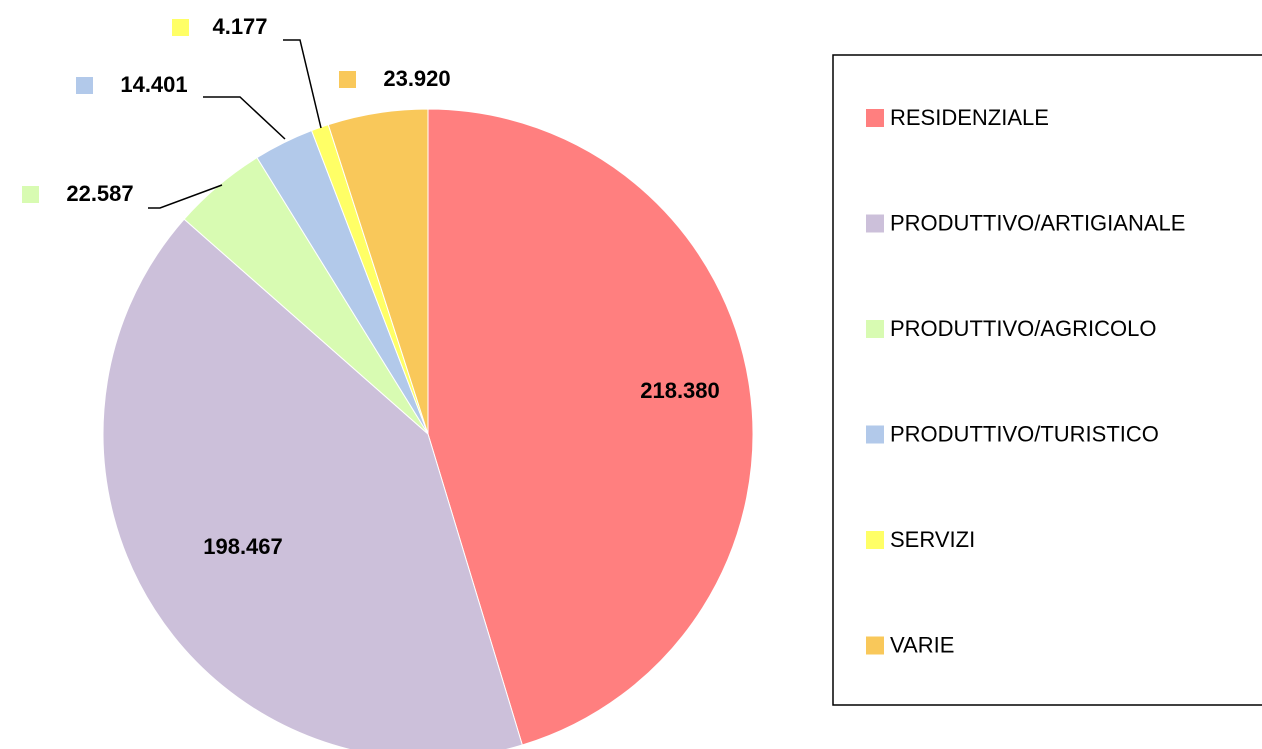 This screenshot has height=749, width=1262. What do you see at coordinates (99, 193) in the screenshot?
I see `data-label: 22.587` at bounding box center [99, 193].